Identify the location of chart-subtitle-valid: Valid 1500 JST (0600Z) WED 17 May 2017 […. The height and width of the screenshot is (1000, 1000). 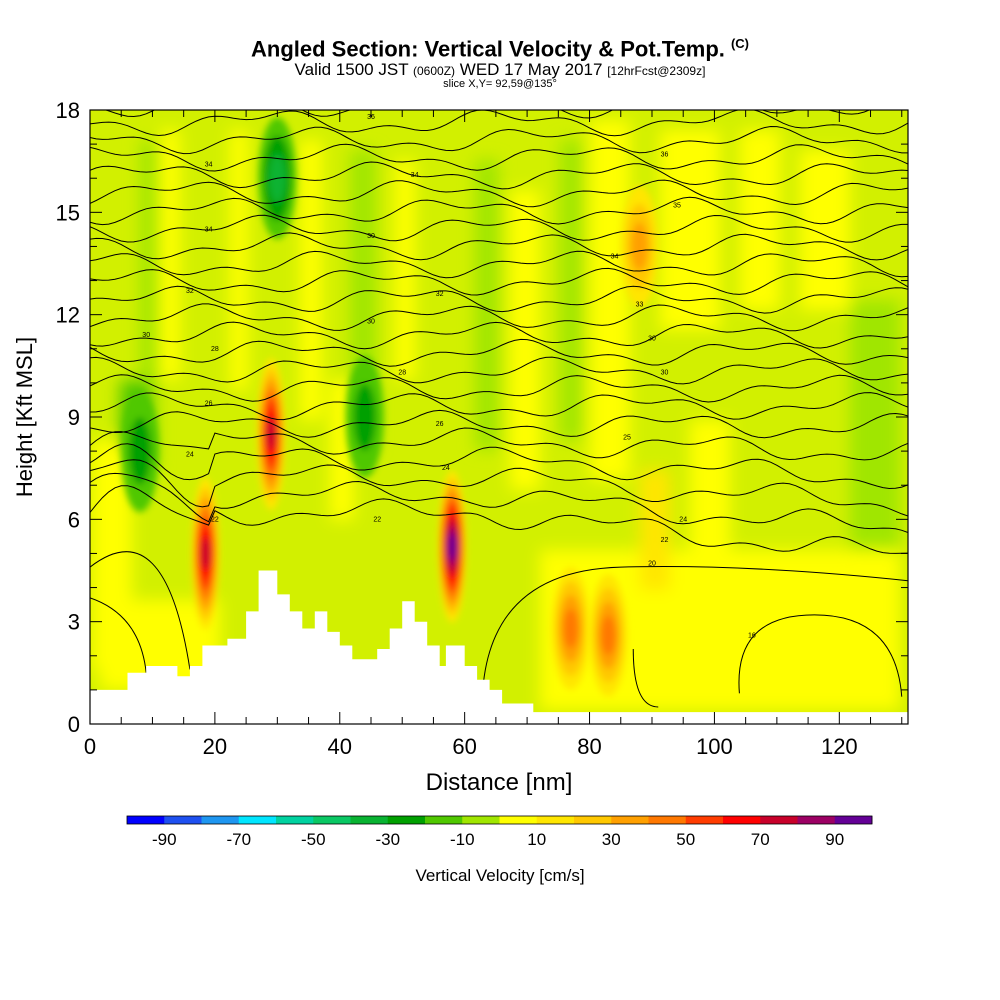
(500, 70).